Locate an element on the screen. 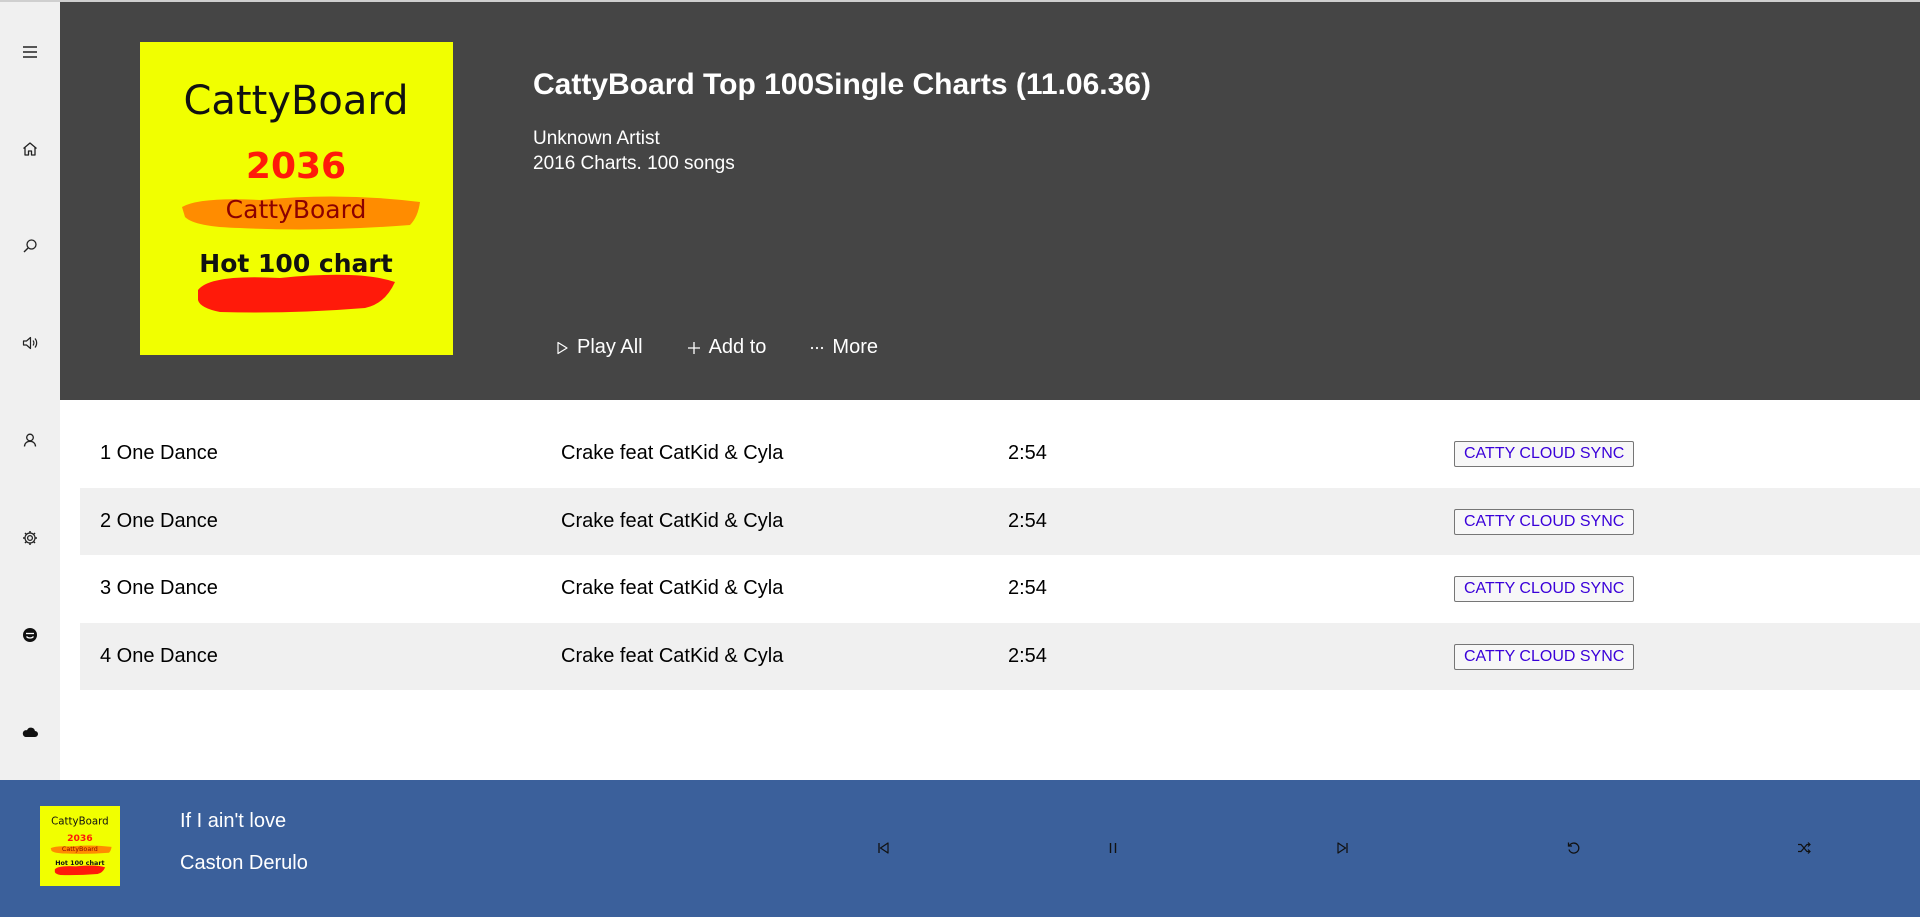 This screenshot has height=917, width=1920. now-playing-cover: CattyBoard 2036 CattyBoard Hot 100 chart is located at coordinates (80, 846).